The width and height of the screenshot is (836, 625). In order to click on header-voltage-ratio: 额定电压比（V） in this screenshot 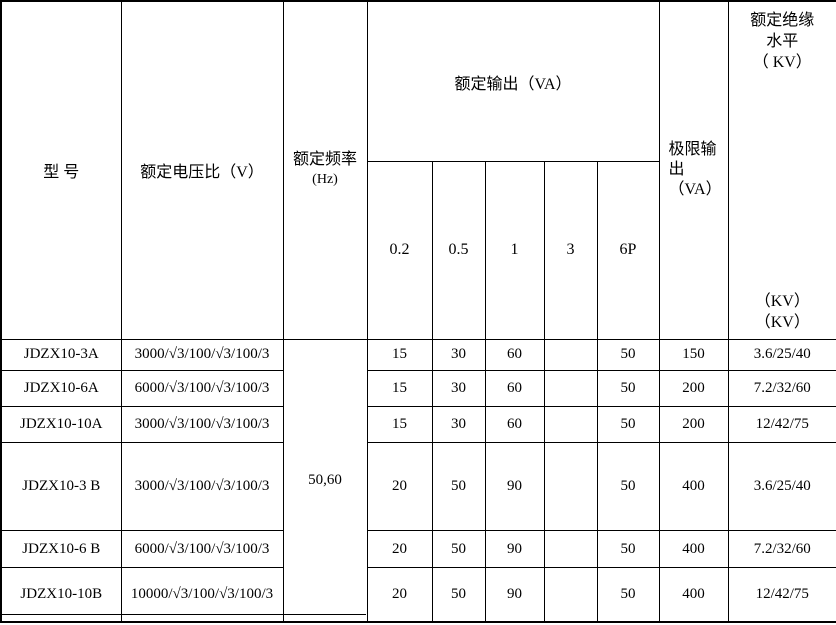, I will do `click(202, 170)`.